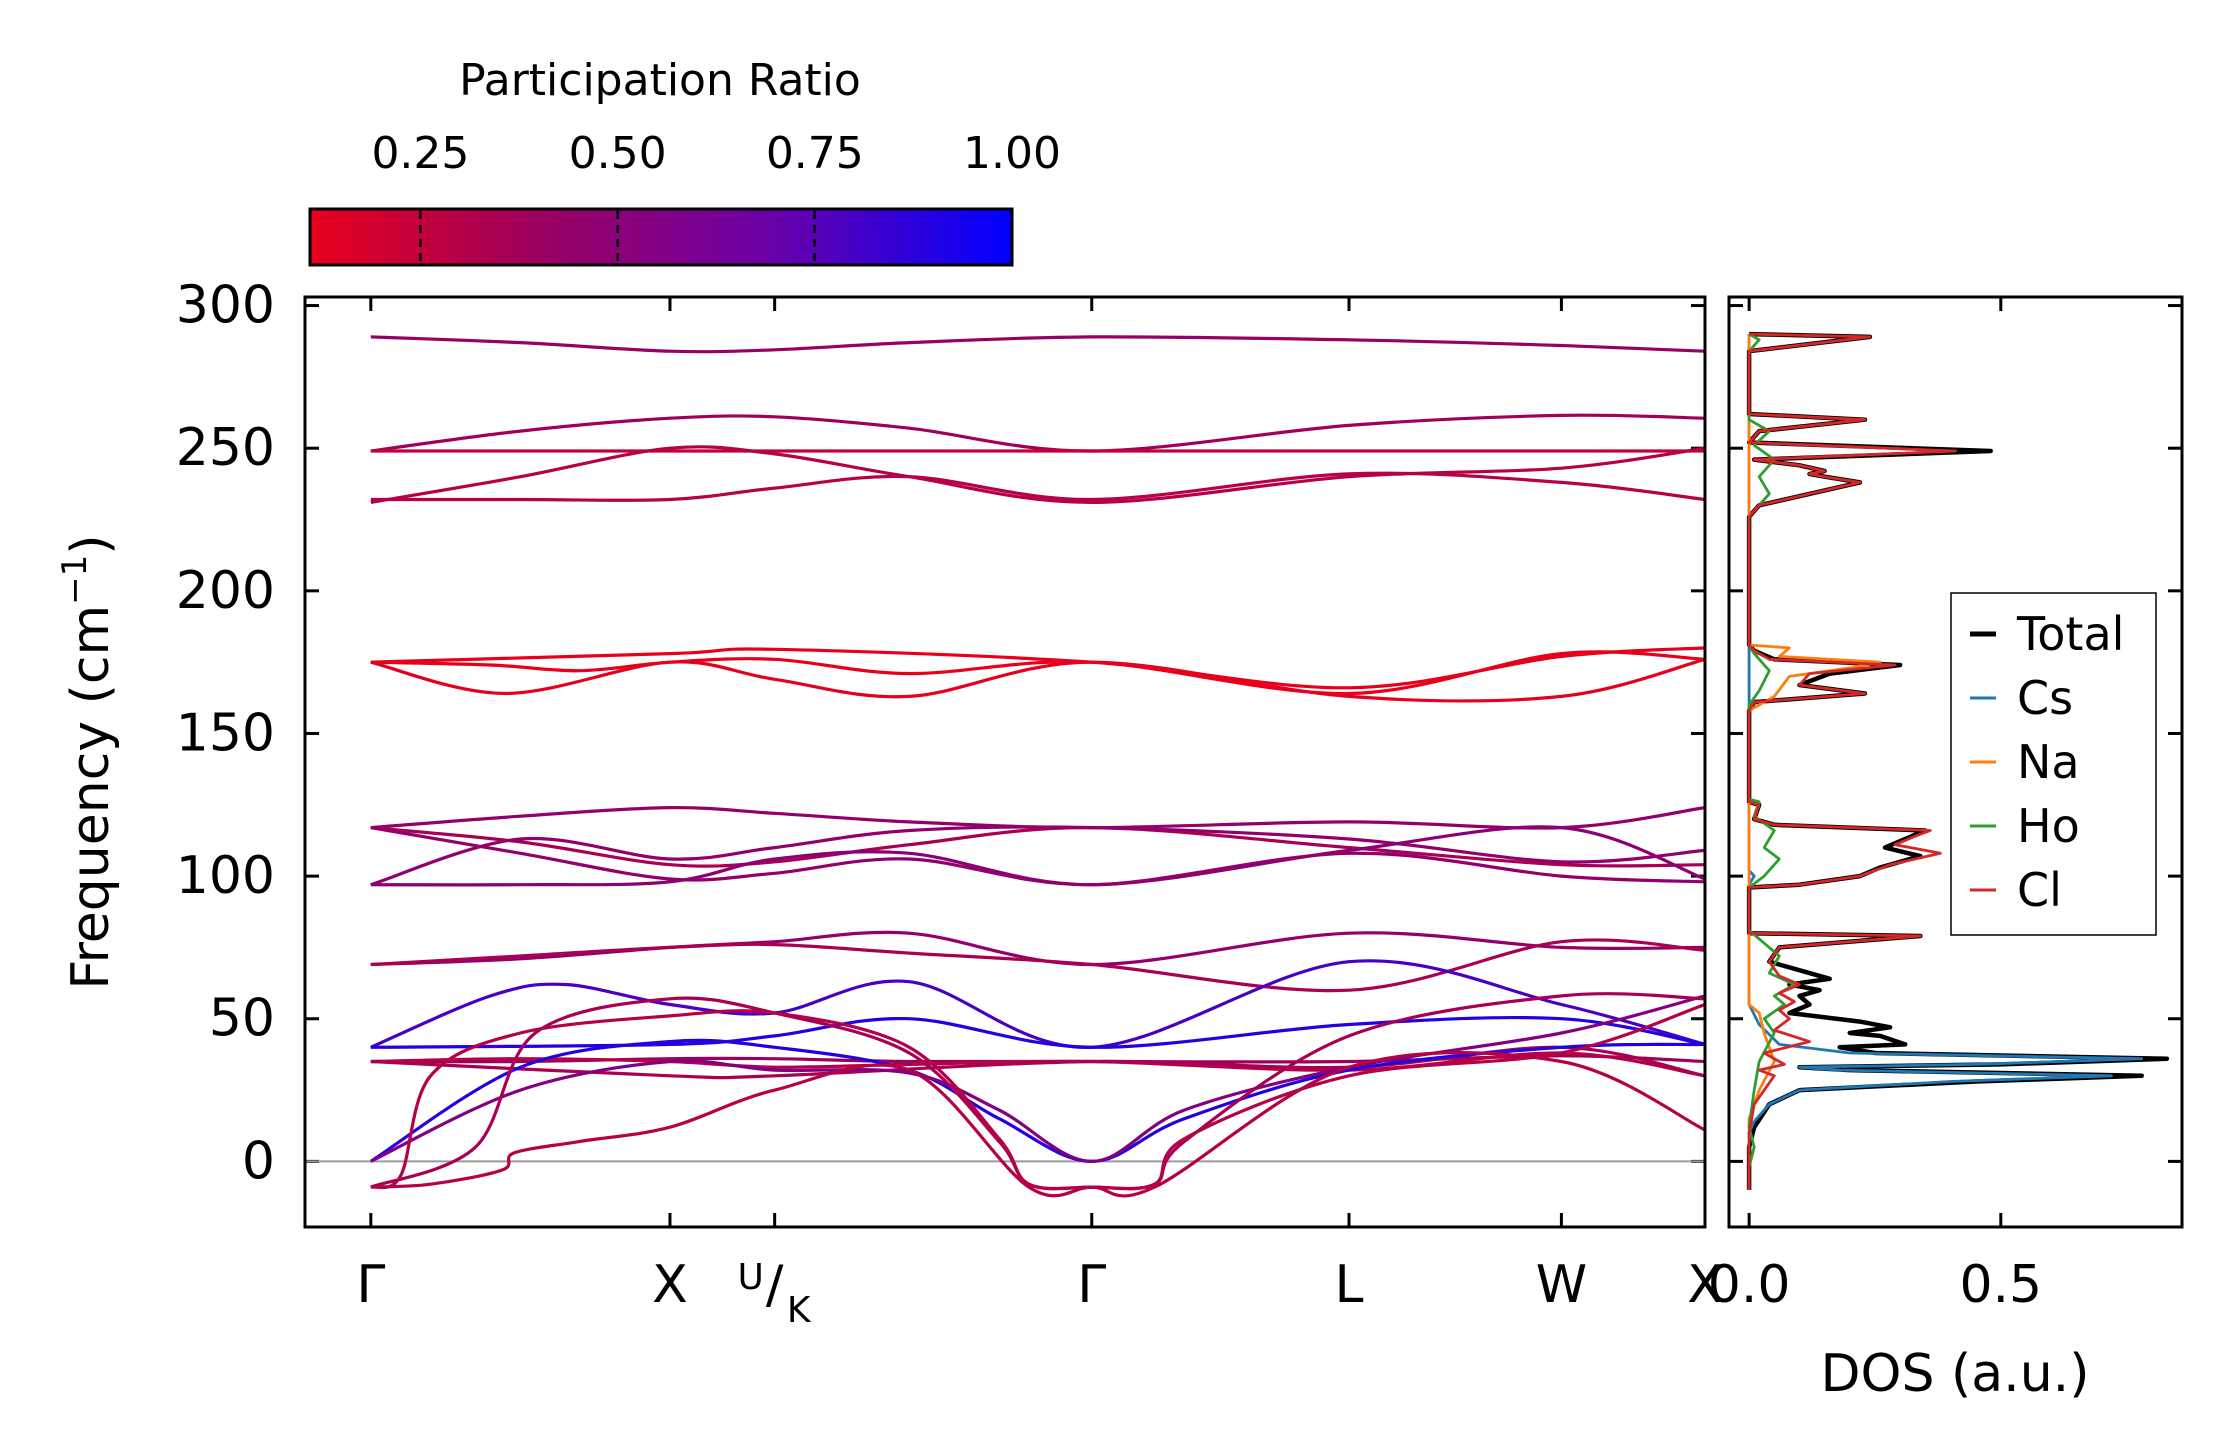 The height and width of the screenshot is (1455, 2222). Describe the element at coordinates (258, 1161) in the screenshot. I see `y-tick-label: 0` at that location.